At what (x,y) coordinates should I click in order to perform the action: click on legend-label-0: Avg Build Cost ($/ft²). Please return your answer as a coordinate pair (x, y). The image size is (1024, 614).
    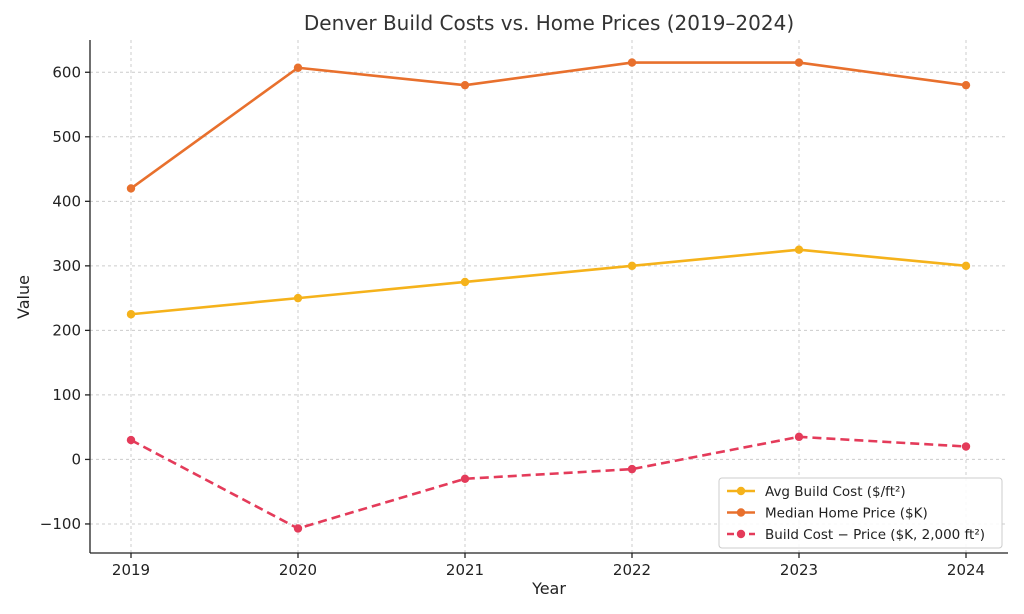
    Looking at the image, I should click on (835, 492).